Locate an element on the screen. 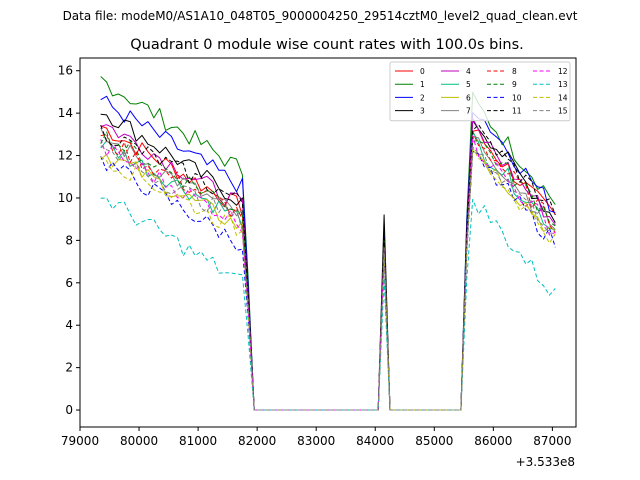 The height and width of the screenshot is (480, 640). y-tick-label: 16 is located at coordinates (65, 71).